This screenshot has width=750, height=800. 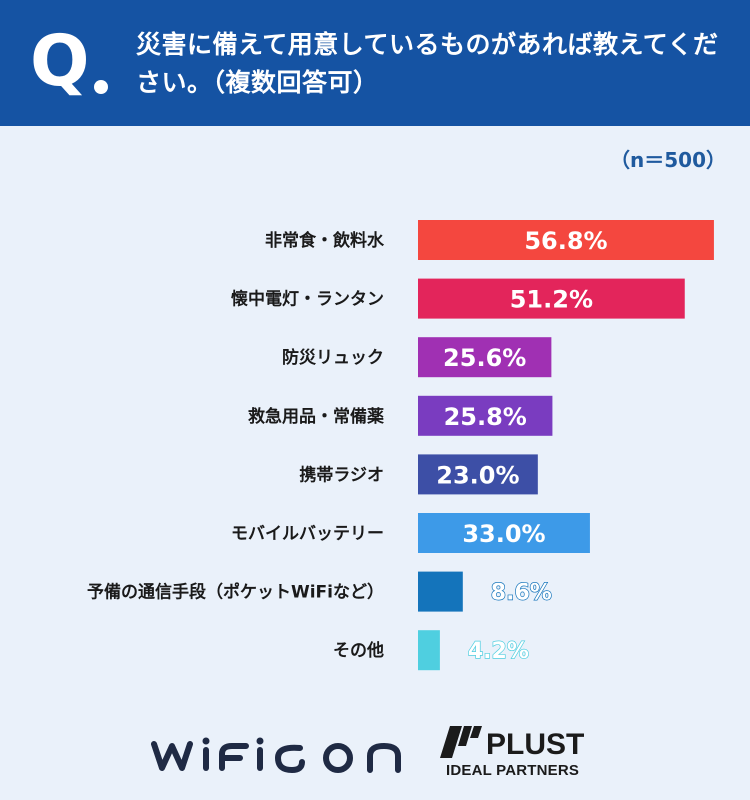 I want to click on category-label: その他, so click(x=358, y=650).